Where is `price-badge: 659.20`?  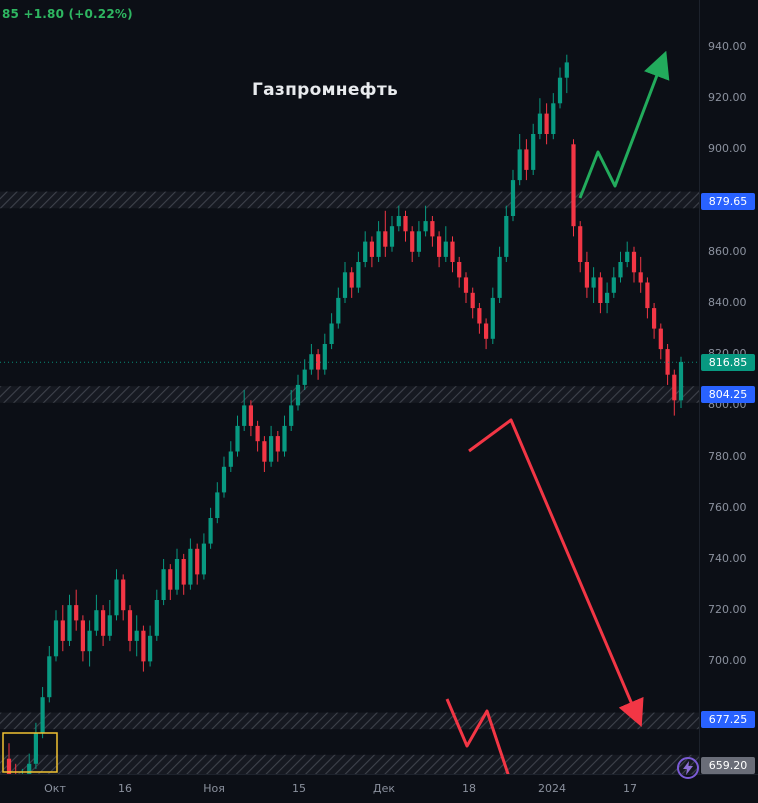
price-badge: 659.20 is located at coordinates (728, 766).